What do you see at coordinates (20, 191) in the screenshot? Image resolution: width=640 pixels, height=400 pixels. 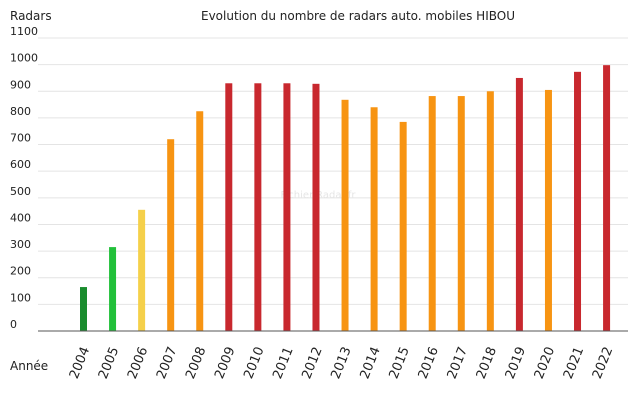 I see `y-tick-label: 500` at bounding box center [20, 191].